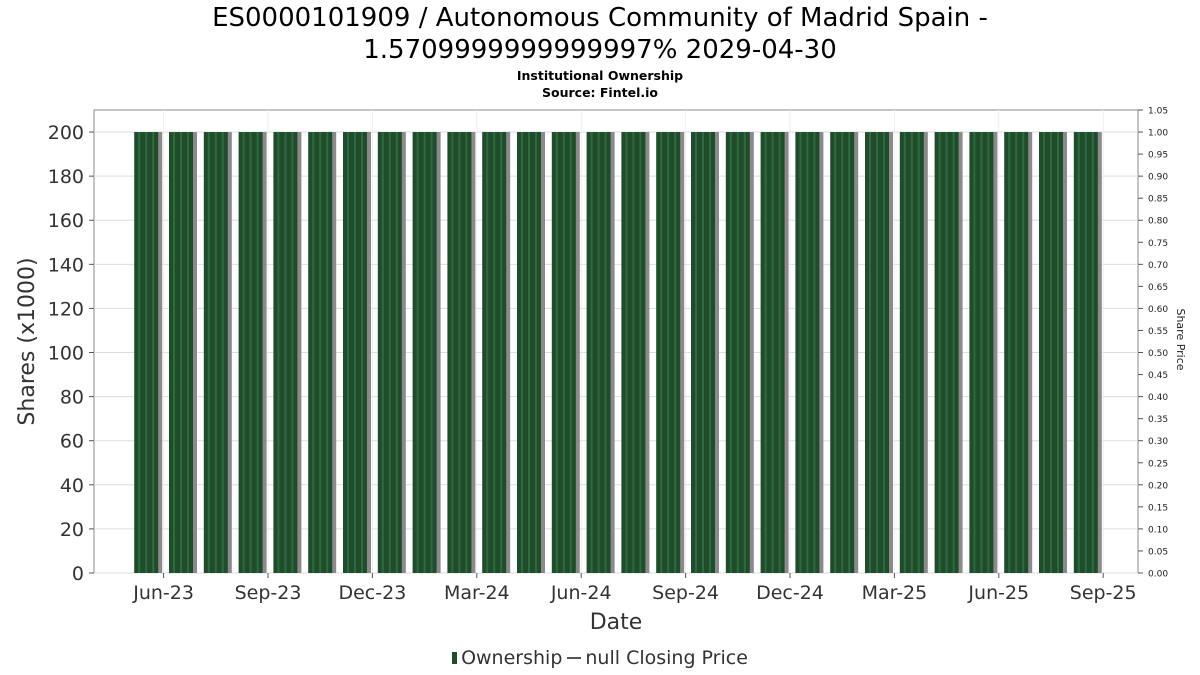  What do you see at coordinates (1158, 464) in the screenshot?
I see `y2-tick-label: 0.25` at bounding box center [1158, 464].